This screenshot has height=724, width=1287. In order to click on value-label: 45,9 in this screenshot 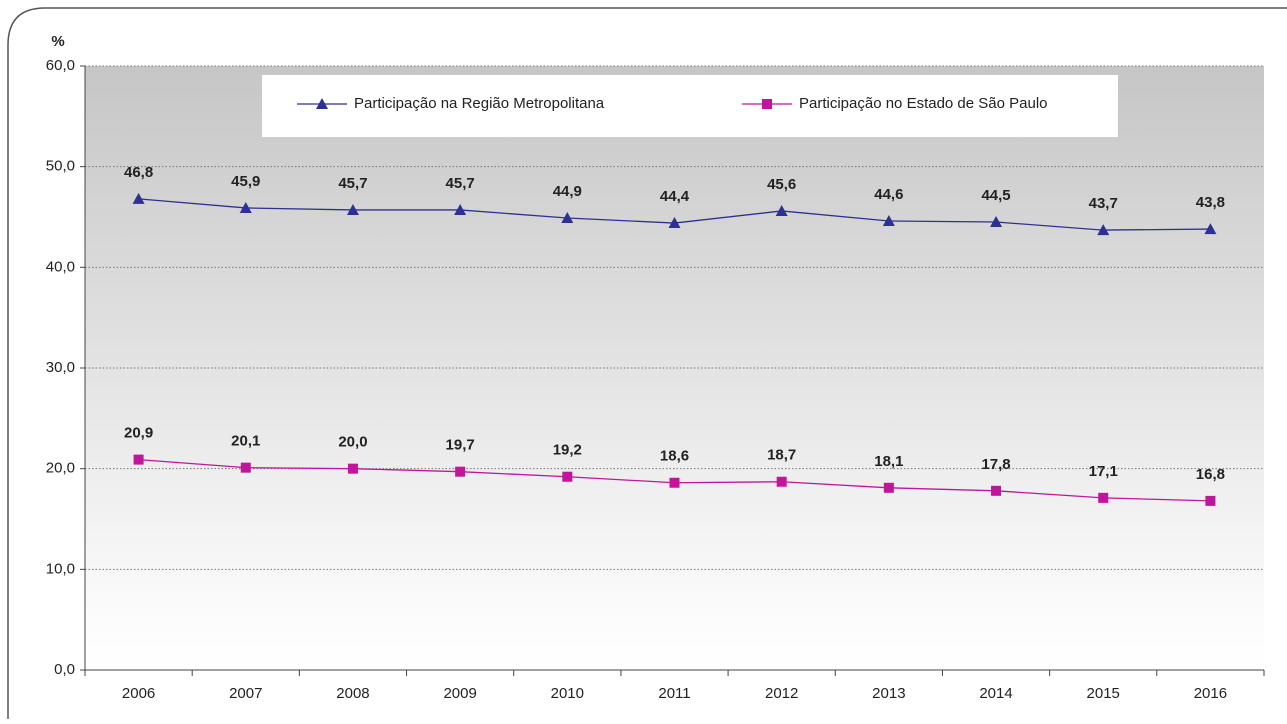, I will do `click(245, 181)`.